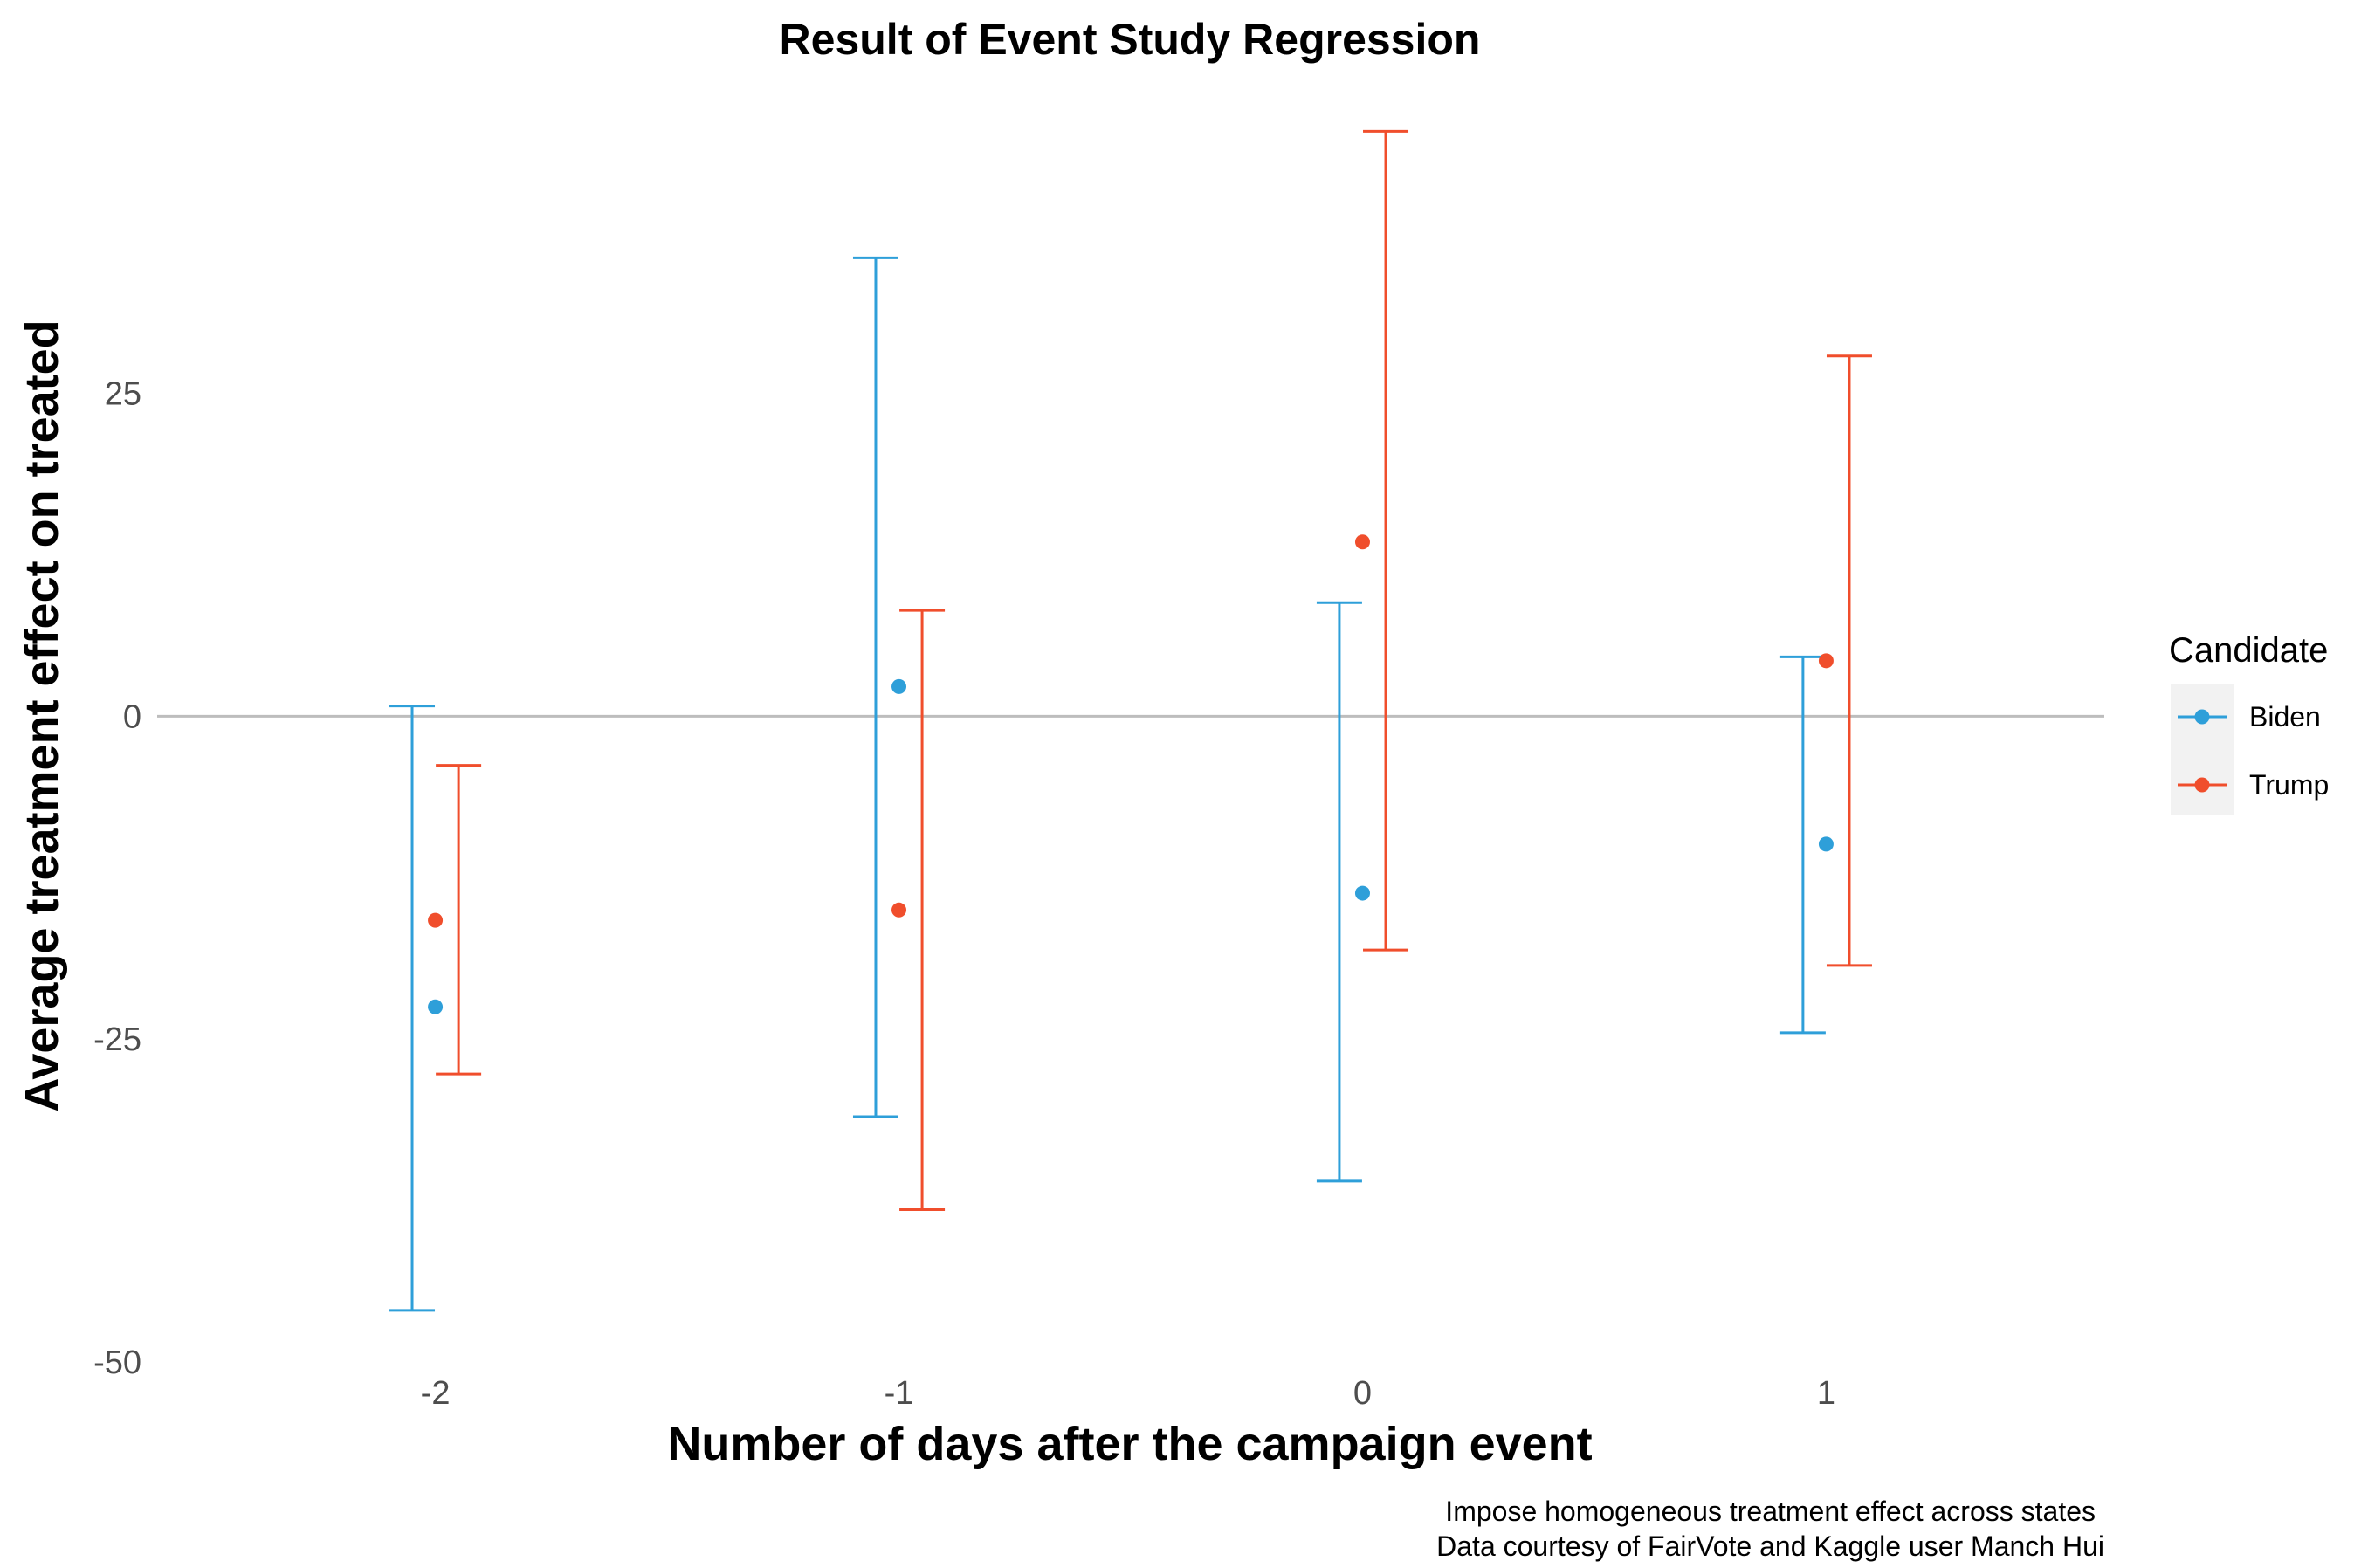  What do you see at coordinates (2248, 651) in the screenshot?
I see `legend-title: Candidate` at bounding box center [2248, 651].